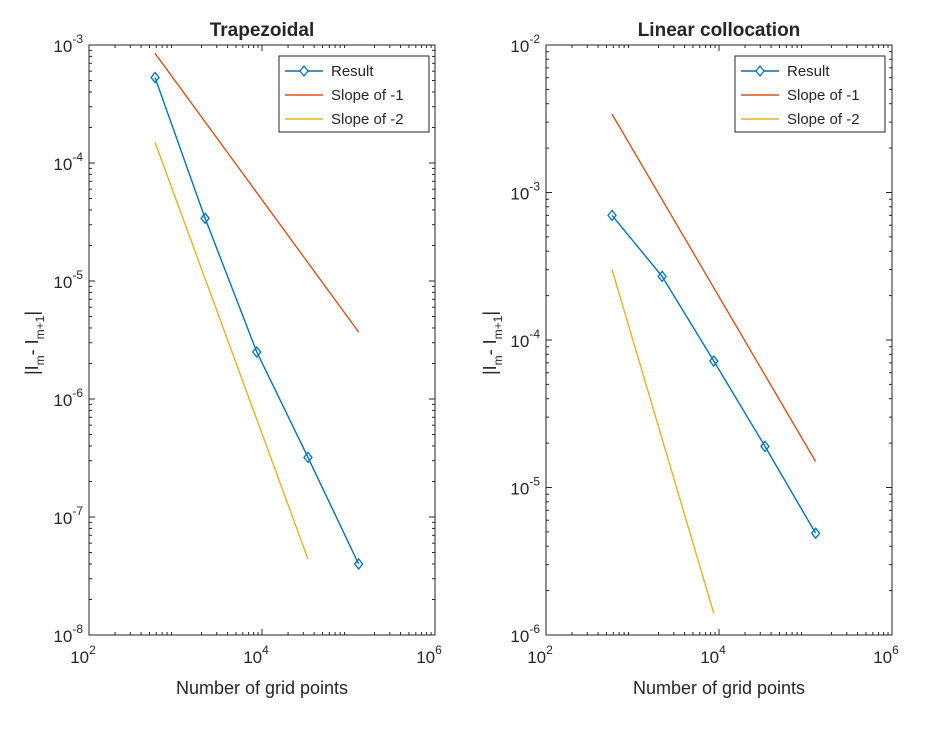 The width and height of the screenshot is (934, 729). What do you see at coordinates (262, 30) in the screenshot?
I see `chart-title: Trapezoidal` at bounding box center [262, 30].